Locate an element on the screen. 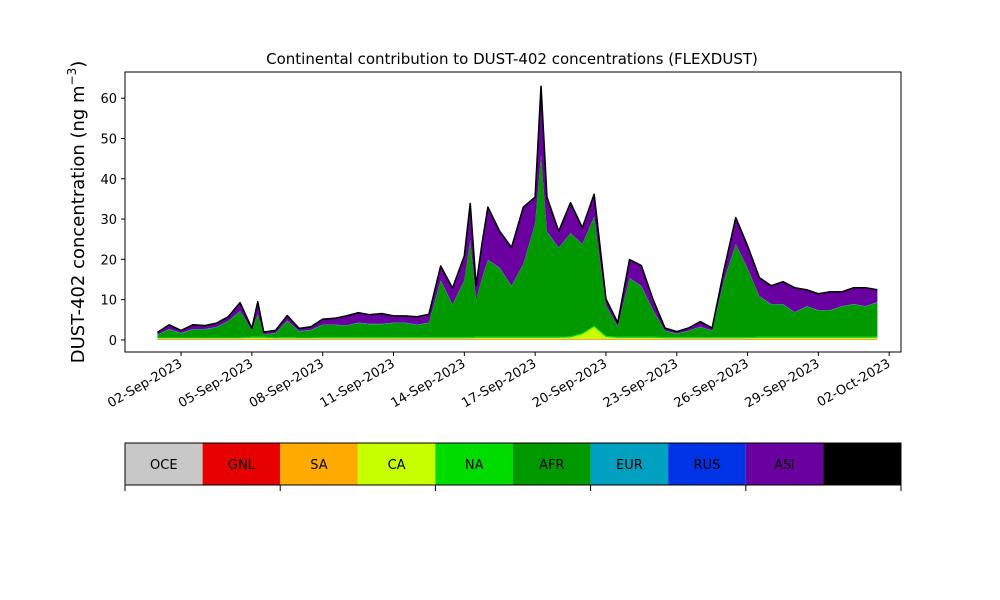 The height and width of the screenshot is (600, 1000). legend-label-rus: RUS is located at coordinates (707, 465).